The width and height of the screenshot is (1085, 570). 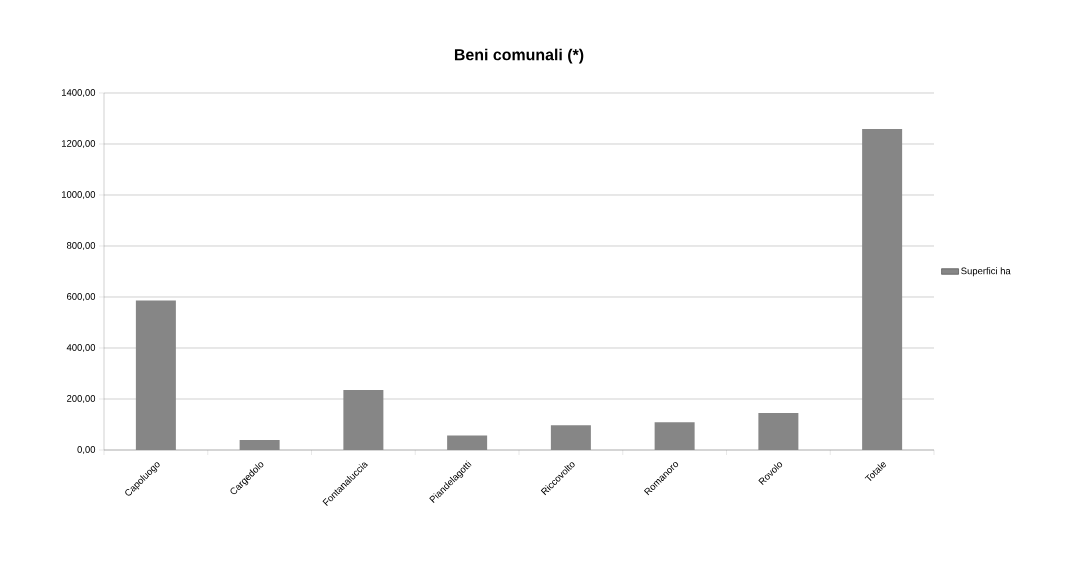 I want to click on y-tick-label: 600,00, so click(x=81, y=297).